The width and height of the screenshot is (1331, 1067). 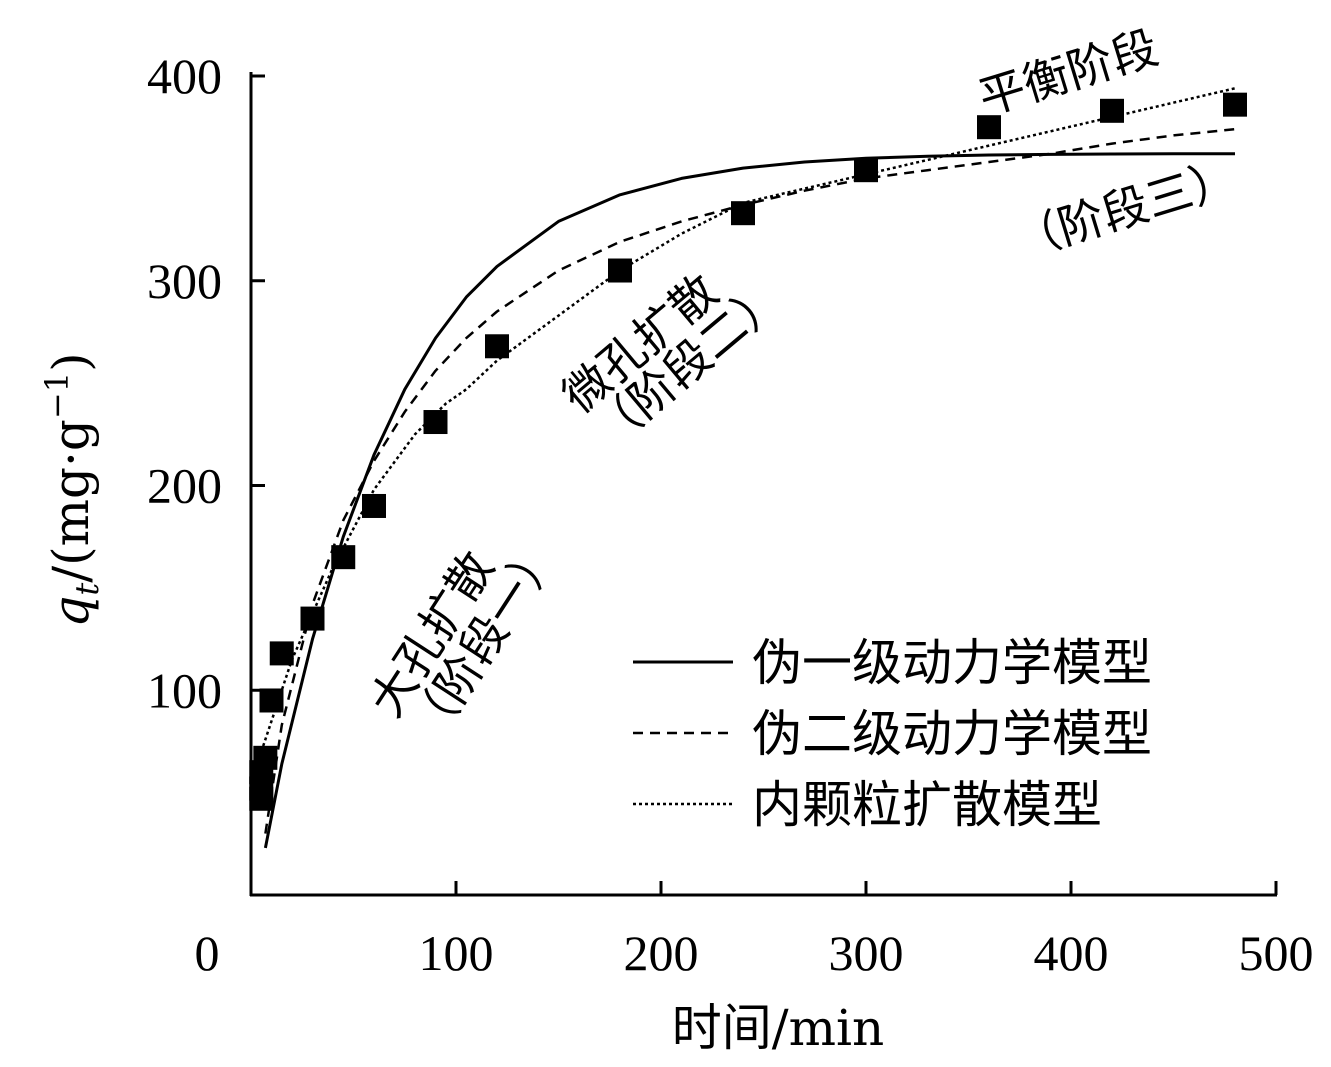 What do you see at coordinates (207, 953) in the screenshot?
I see `x-tick-label: 0` at bounding box center [207, 953].